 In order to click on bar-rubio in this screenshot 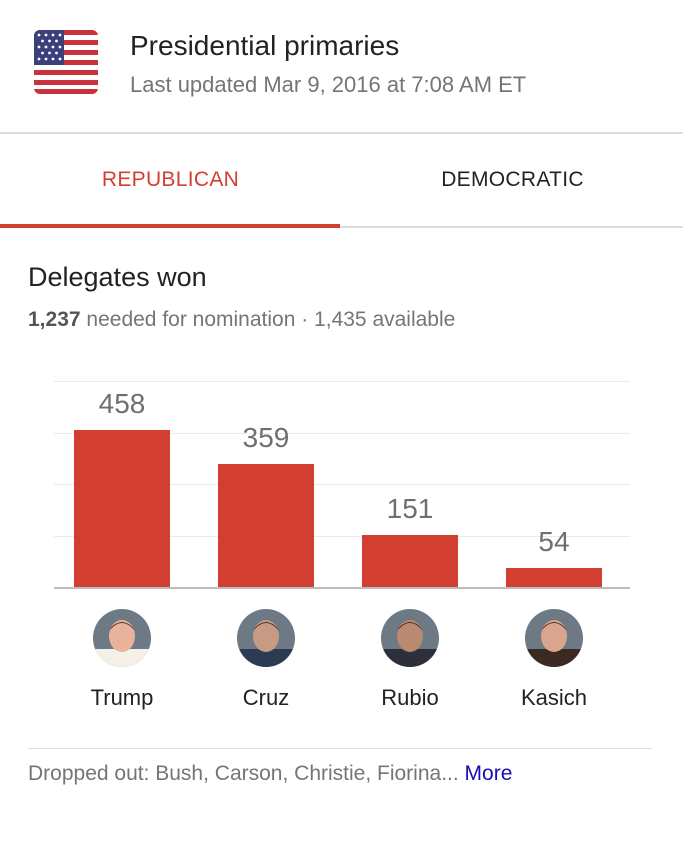, I will do `click(410, 561)`.